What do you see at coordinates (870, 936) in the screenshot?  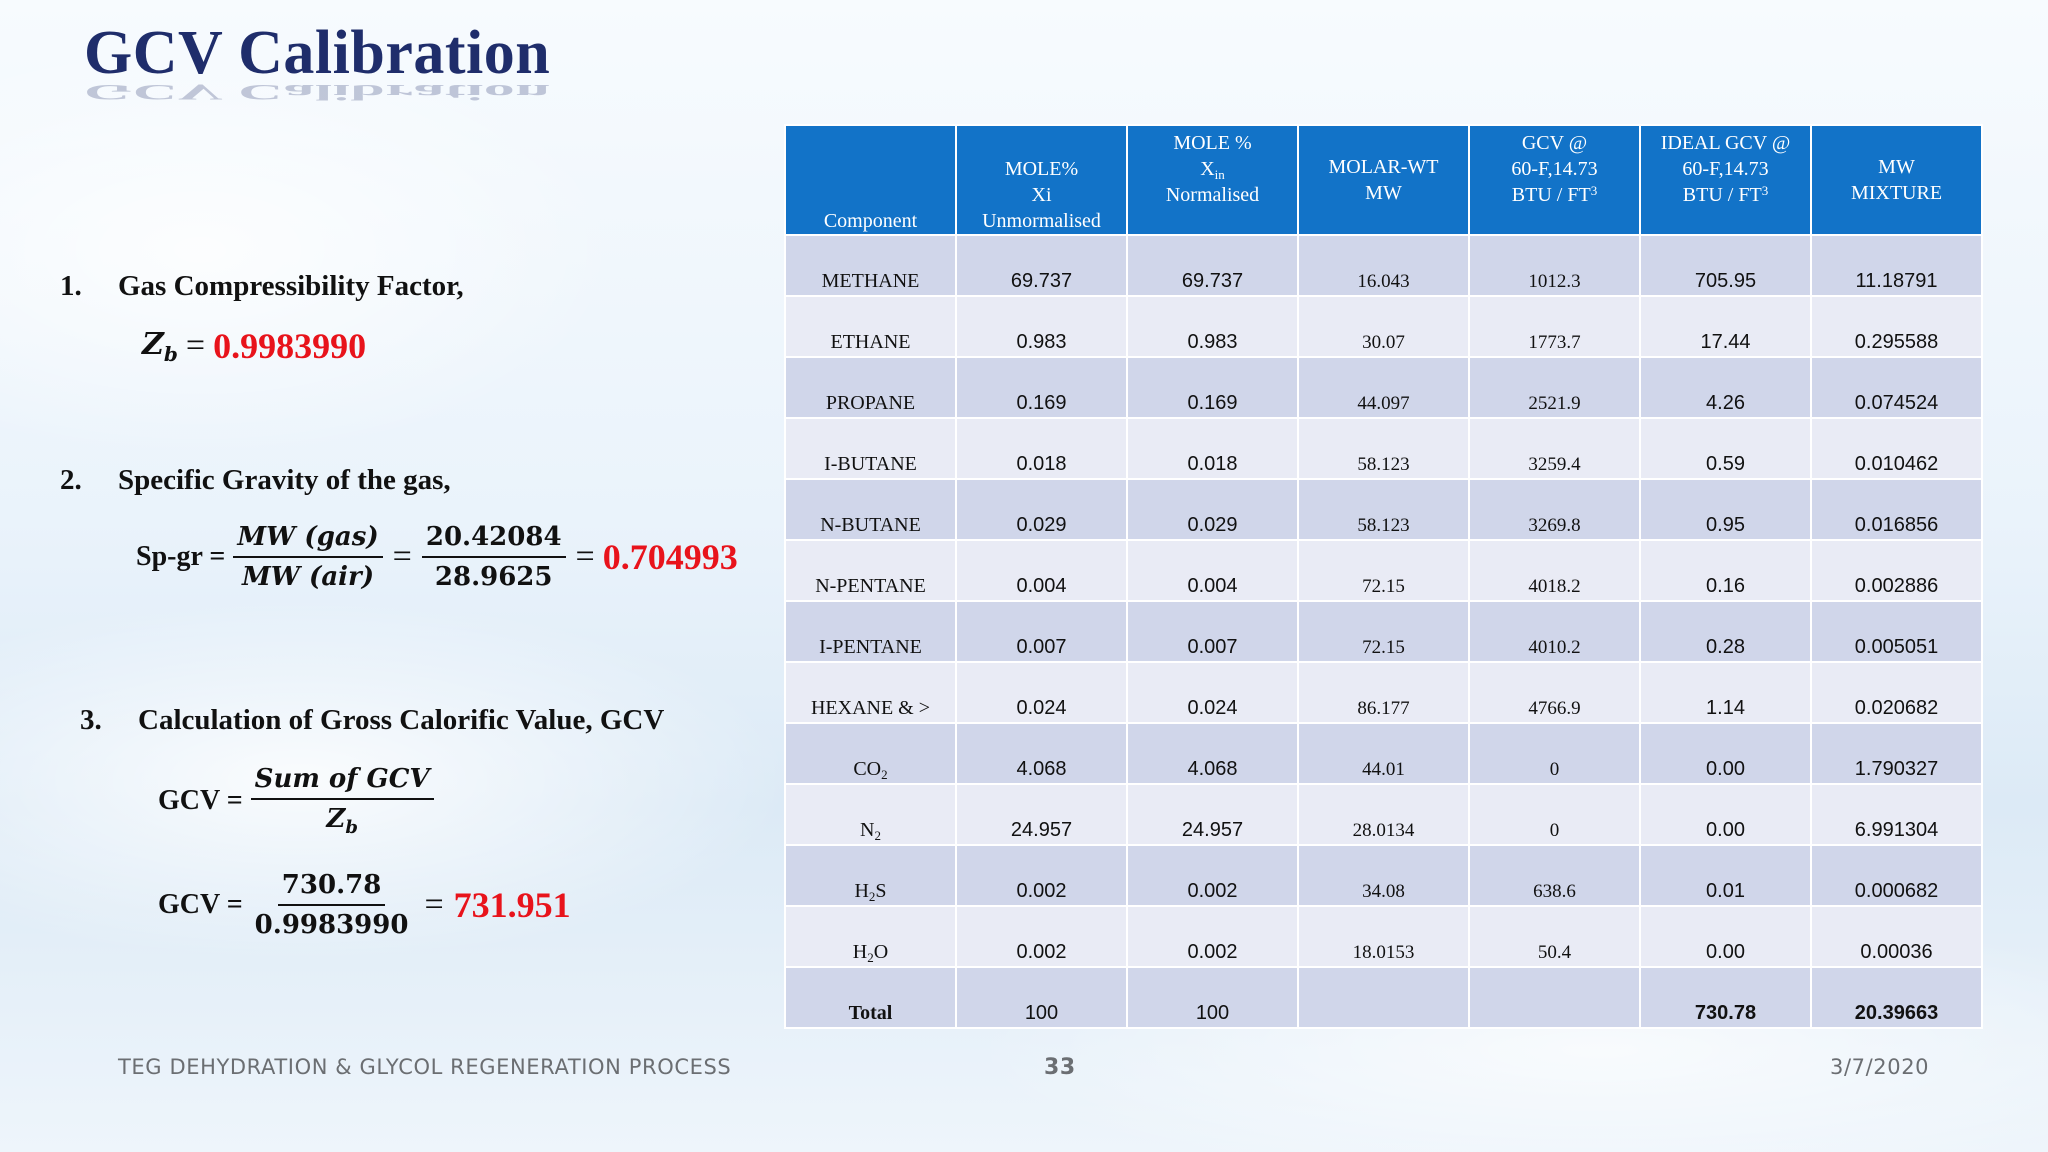 I see `cell-component: H2O` at bounding box center [870, 936].